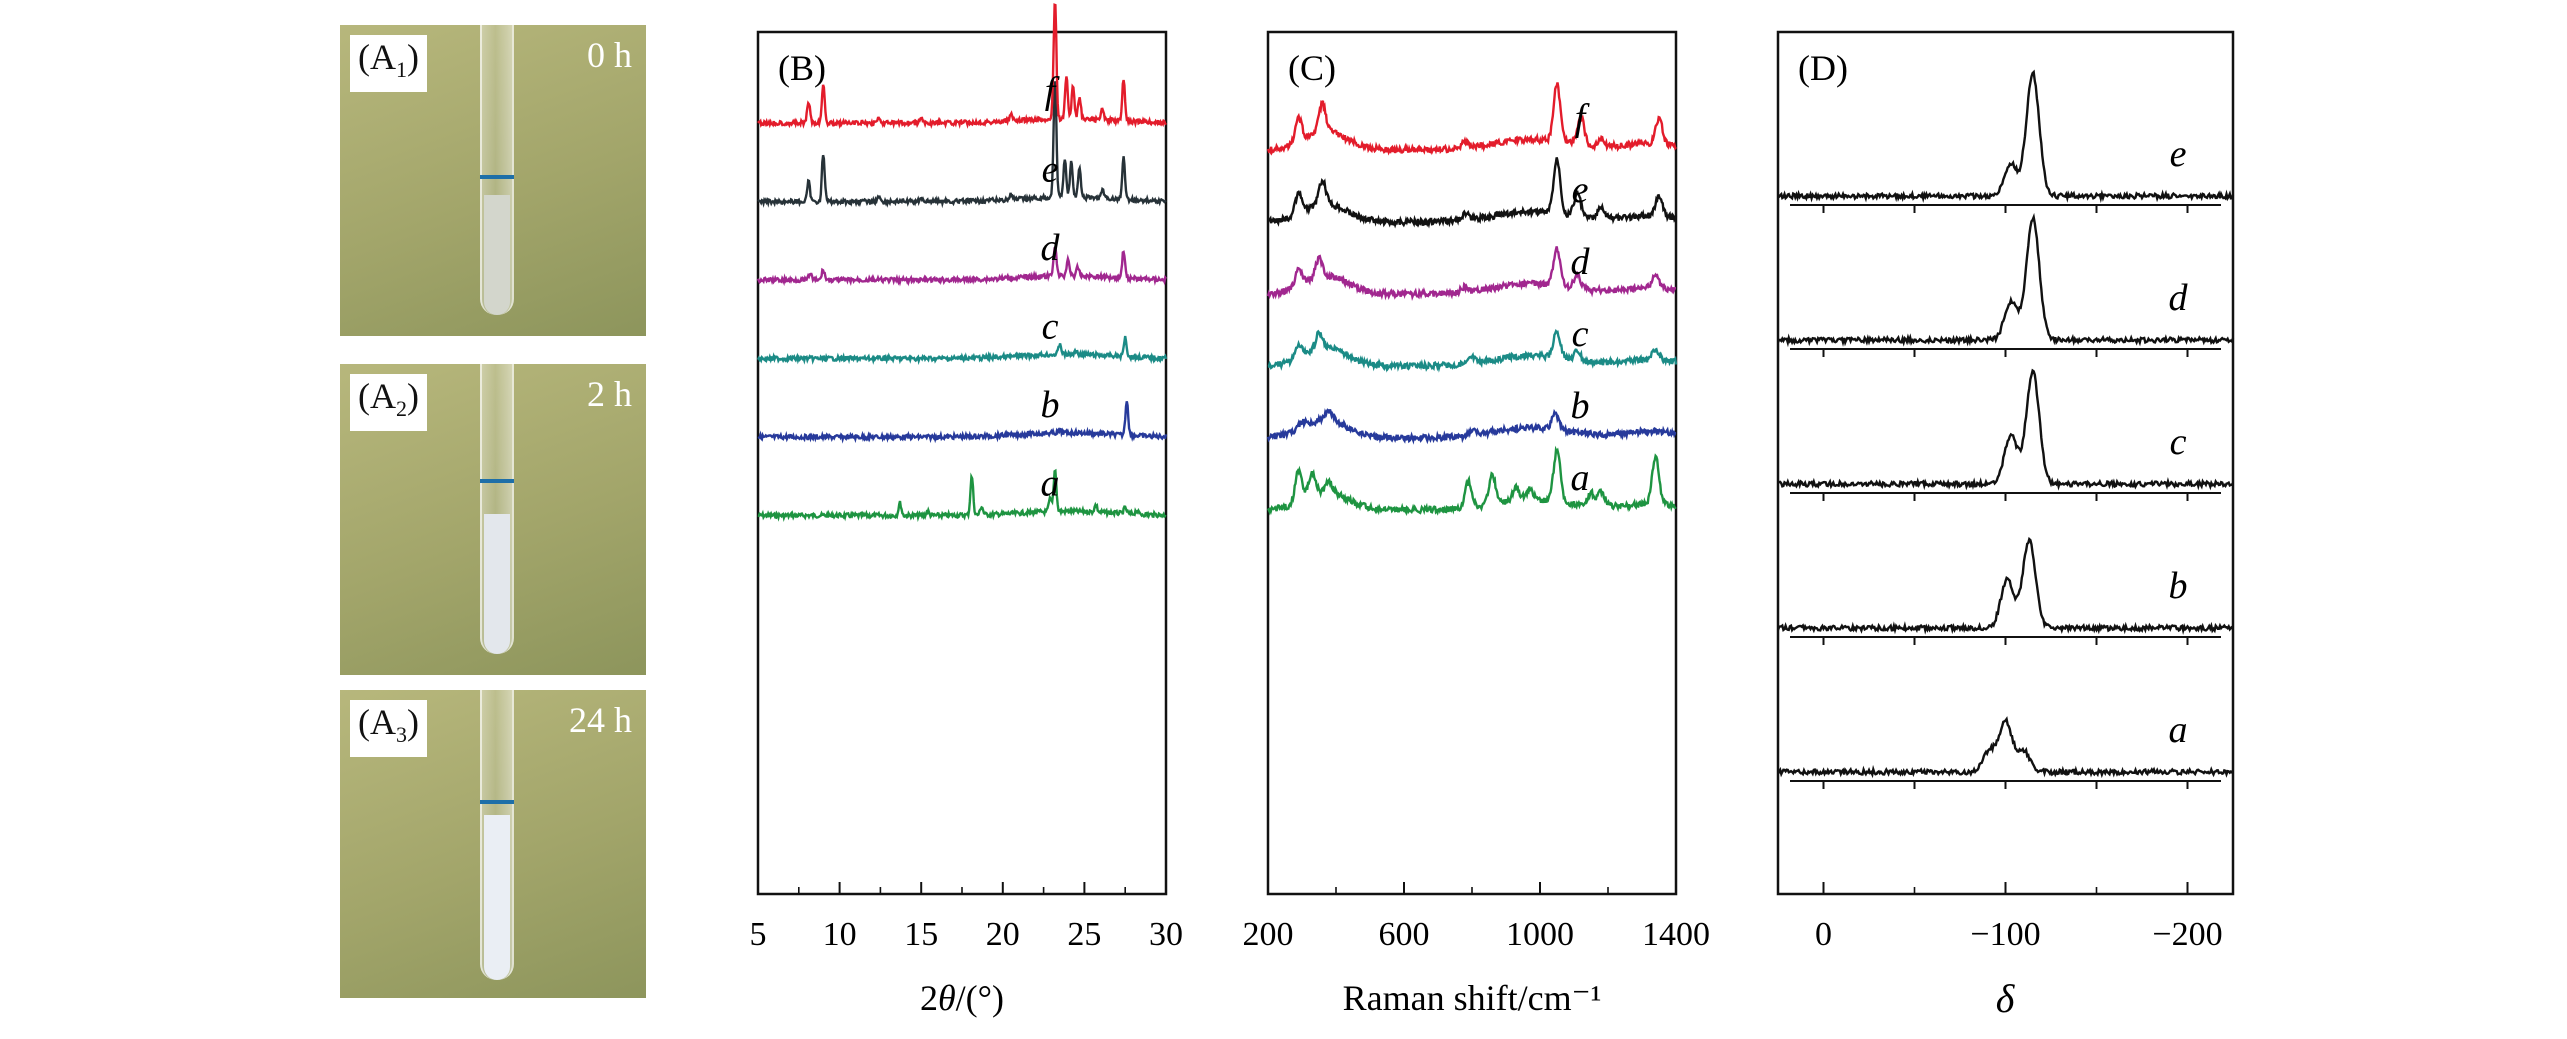  I want to click on x-tick-label: −100, so click(2005, 934).